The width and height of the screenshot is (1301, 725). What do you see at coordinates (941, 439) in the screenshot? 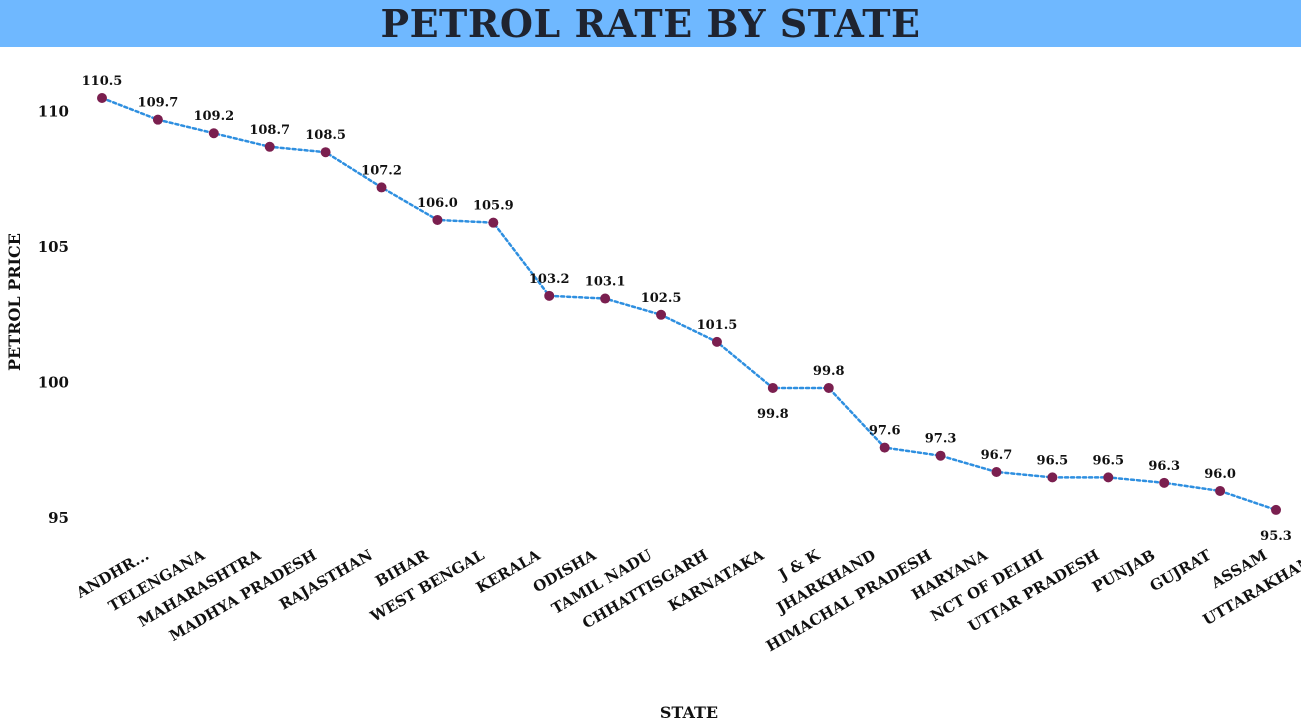
I see `data-label: 97.3` at bounding box center [941, 439].